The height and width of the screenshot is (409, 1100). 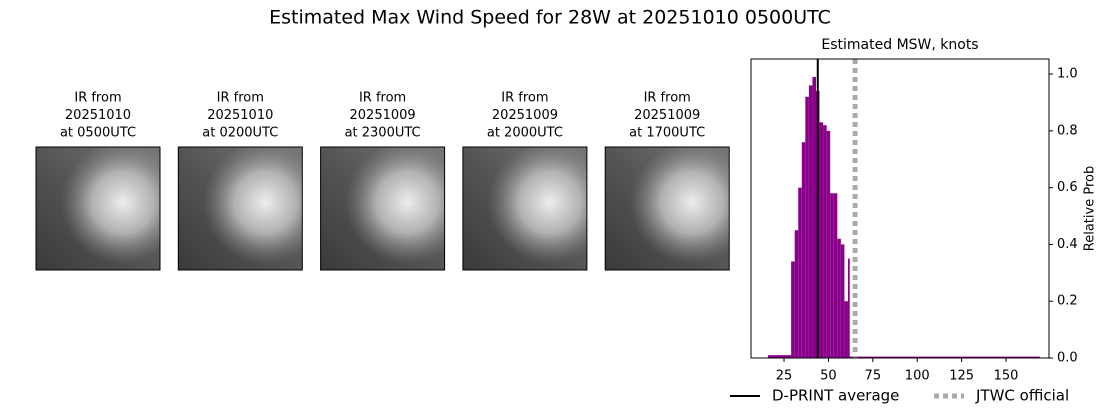 I want to click on panel-label: at 0500UTC, so click(x=98, y=133).